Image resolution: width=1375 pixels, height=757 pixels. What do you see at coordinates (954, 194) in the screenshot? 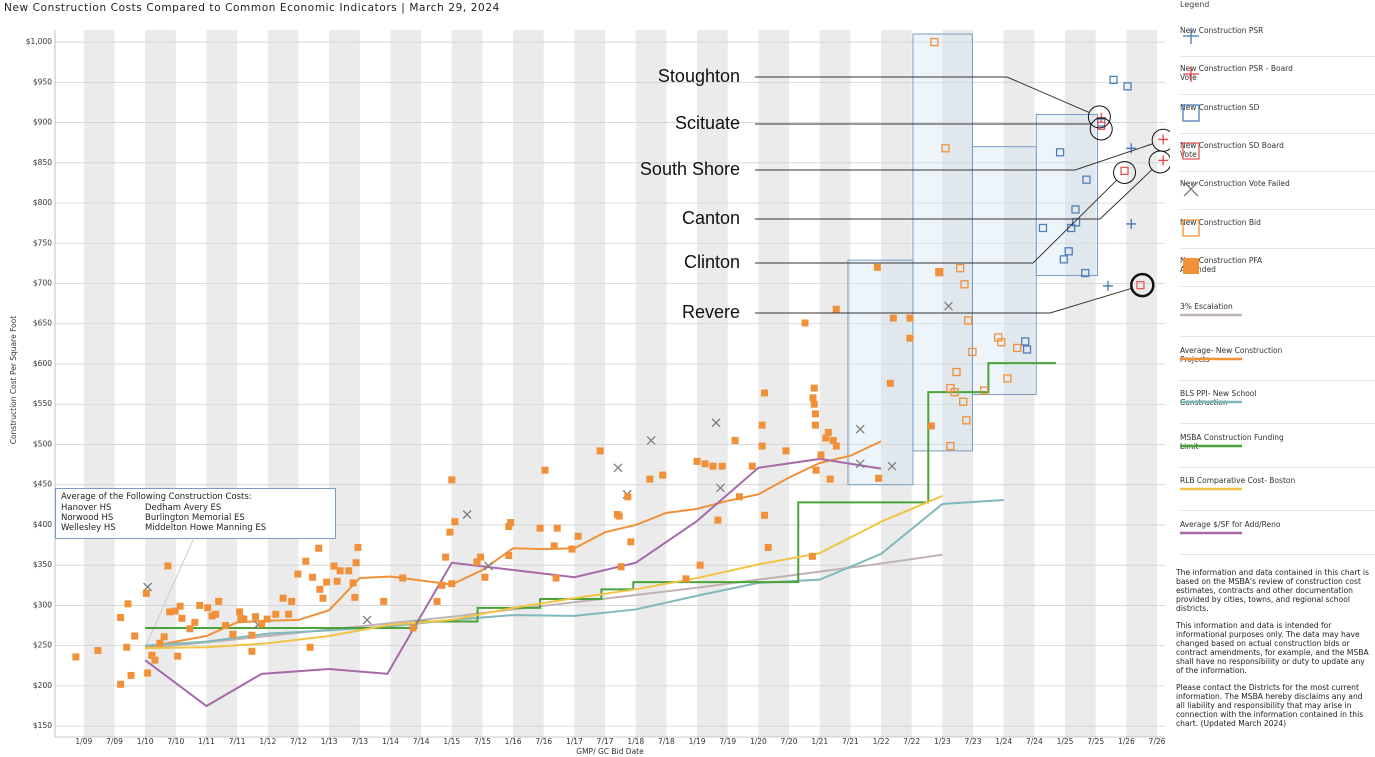
I see `annotation-leader` at bounding box center [954, 194].